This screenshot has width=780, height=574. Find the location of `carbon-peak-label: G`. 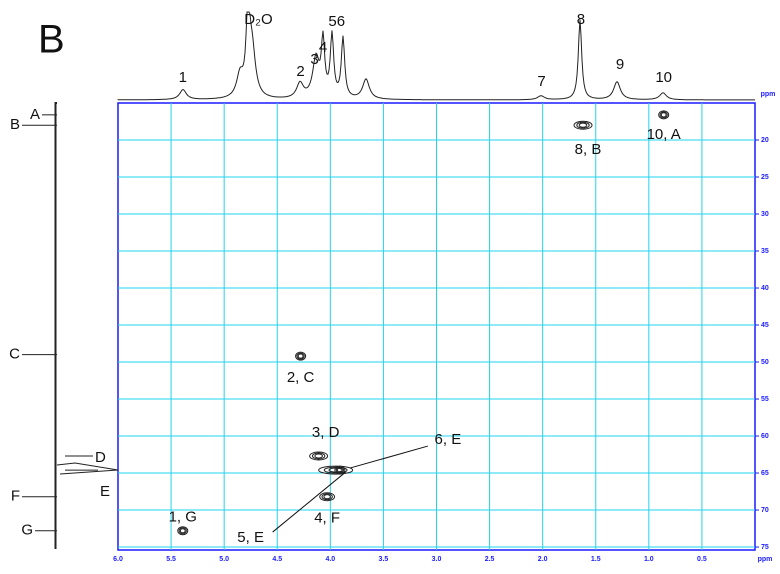

carbon-peak-label: G is located at coordinates (27, 530).